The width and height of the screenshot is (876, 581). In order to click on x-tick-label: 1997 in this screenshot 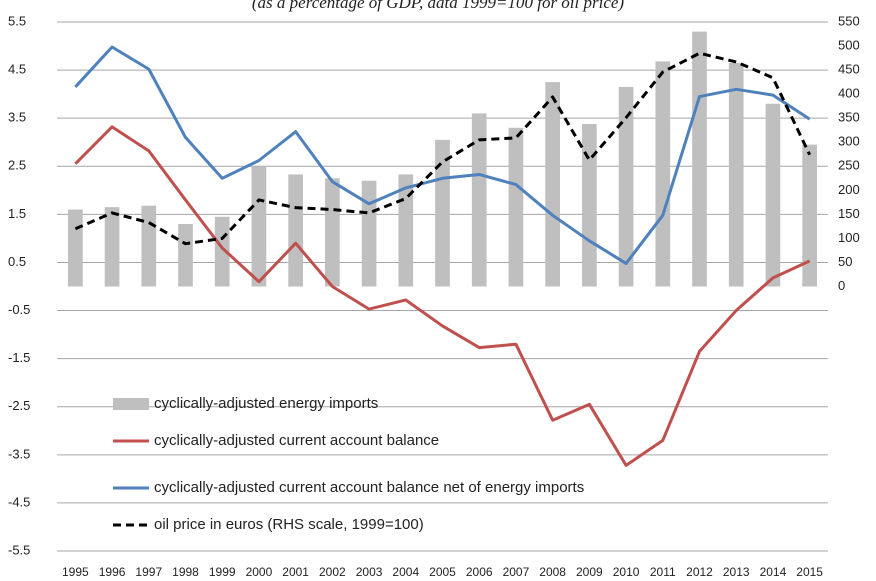, I will do `click(148, 572)`.